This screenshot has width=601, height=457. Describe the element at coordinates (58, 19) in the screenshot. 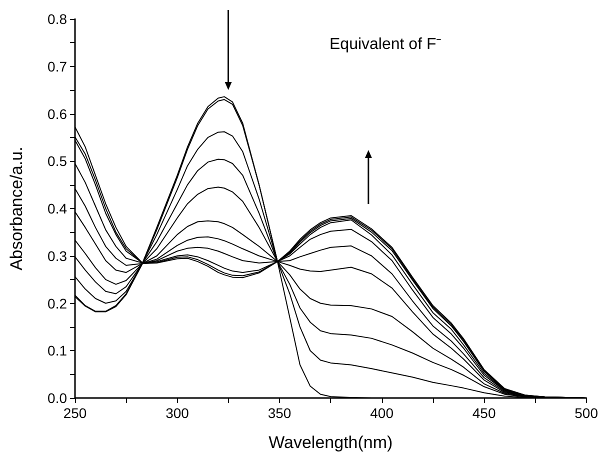

I see `y-tick-label: 0.8` at that location.